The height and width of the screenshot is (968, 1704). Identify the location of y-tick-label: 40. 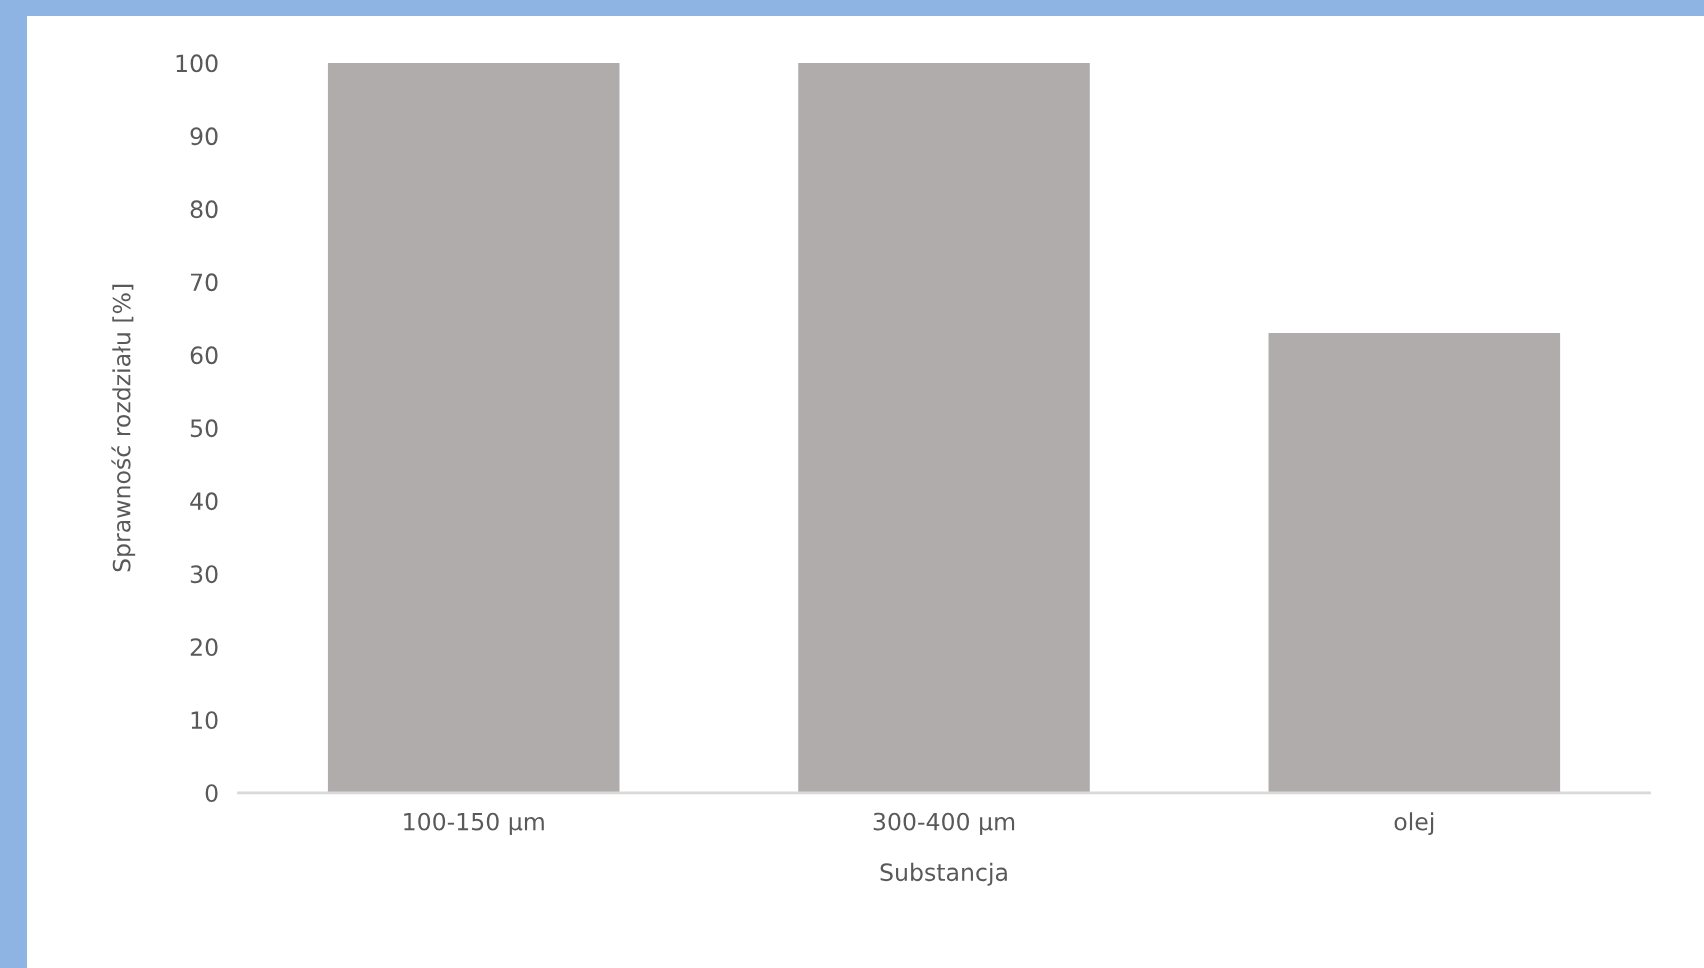
(204, 501).